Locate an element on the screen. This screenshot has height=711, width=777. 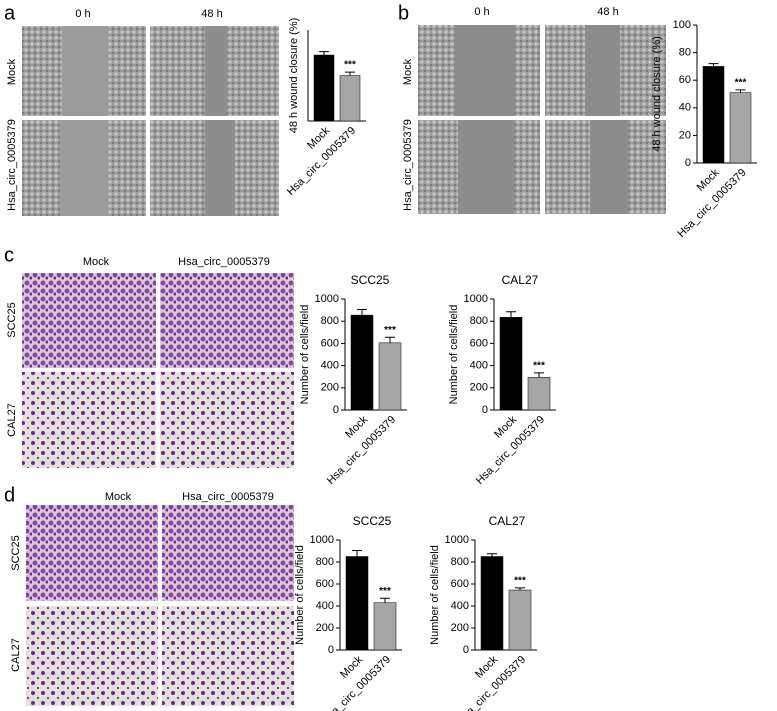
y-tick-label: 80 is located at coordinates (685, 53).